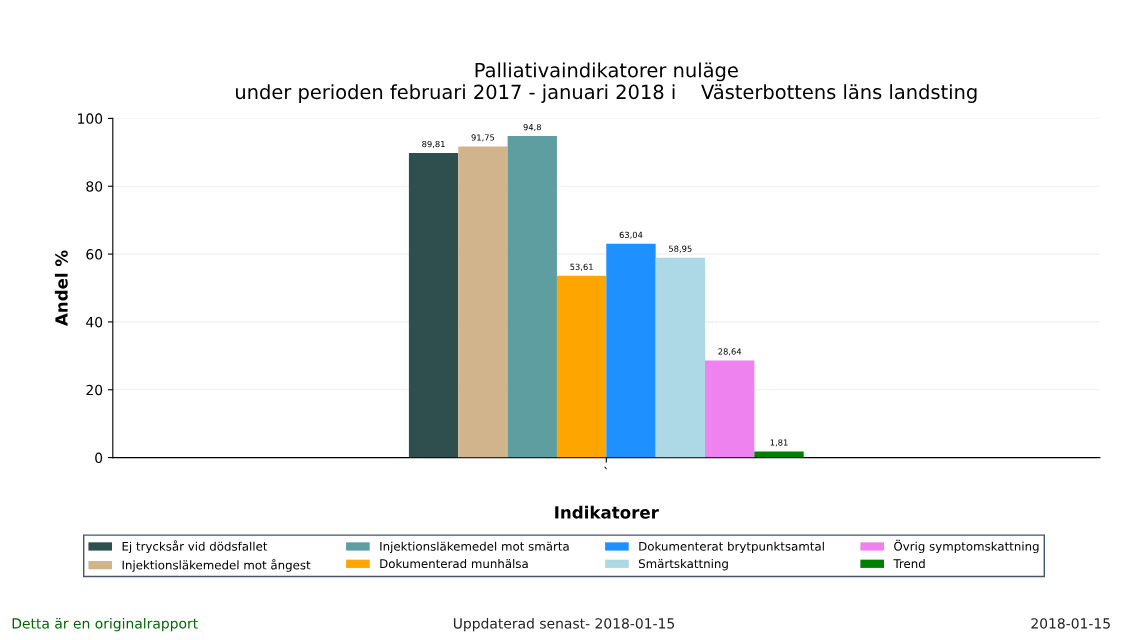 This screenshot has height=640, width=1128. Describe the element at coordinates (581, 267) in the screenshot. I see `data-label: 53,61` at that location.